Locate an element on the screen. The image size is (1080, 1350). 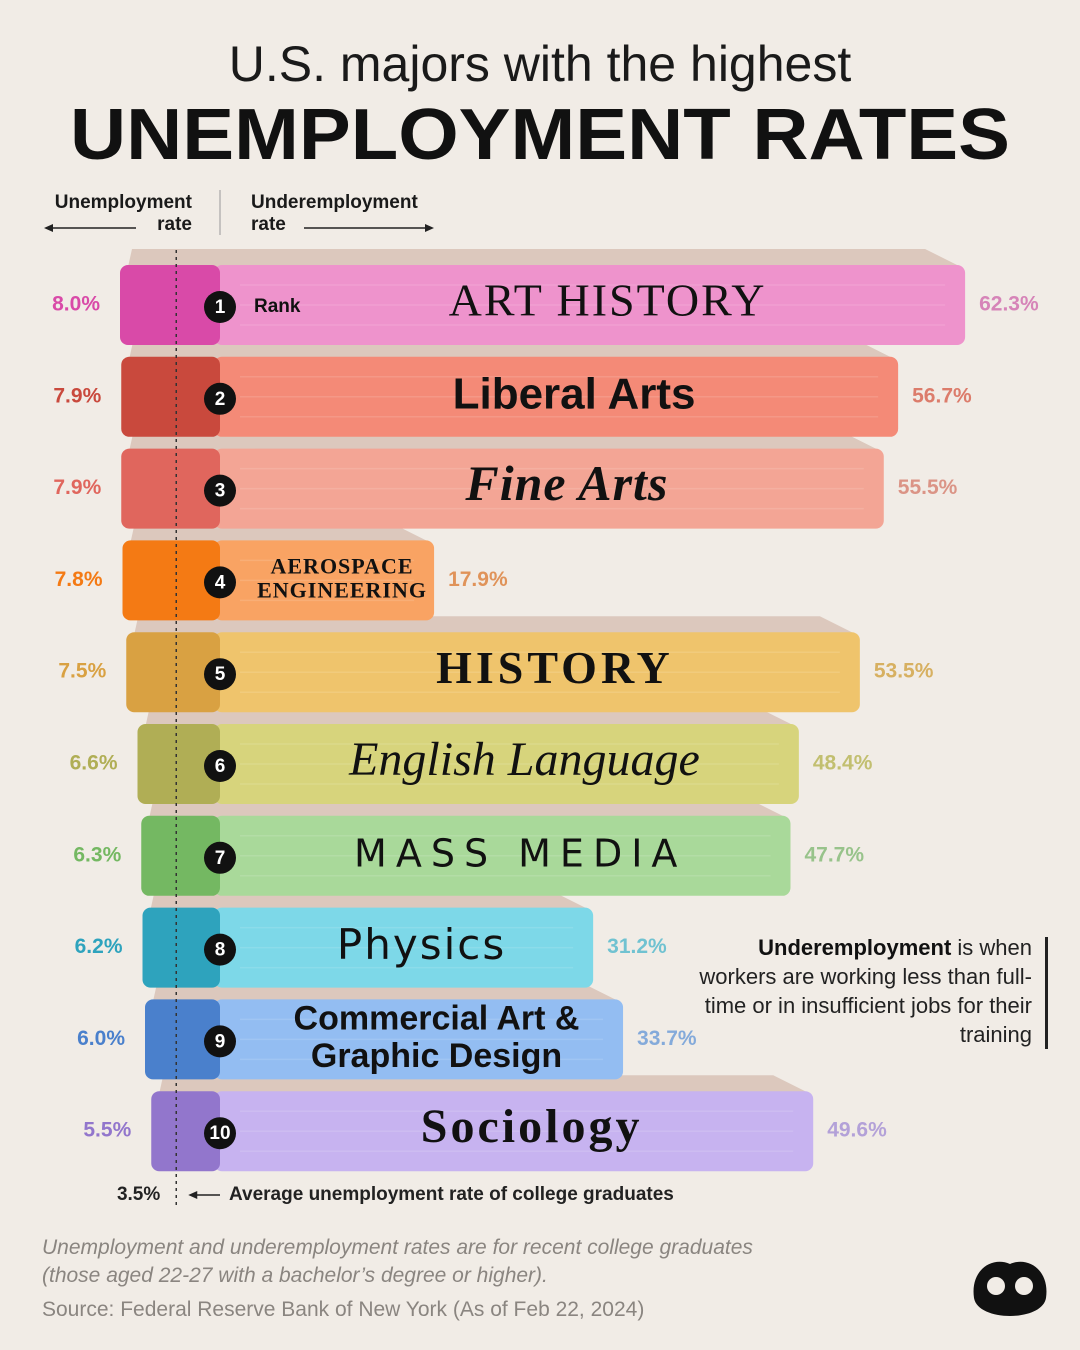
book-title: ART HISTORY is located at coordinates (608, 300).